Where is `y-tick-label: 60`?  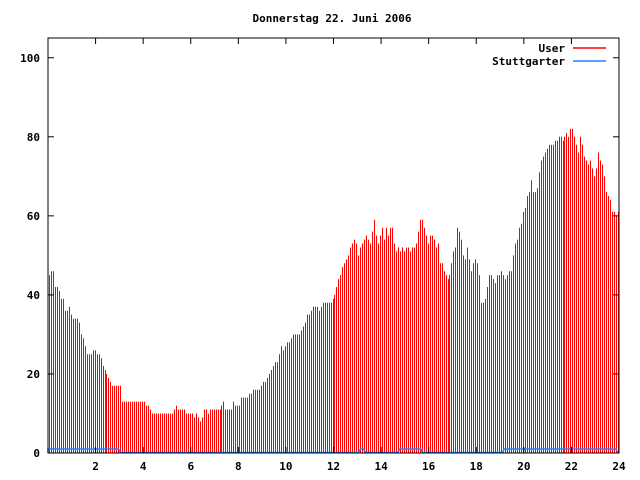
y-tick-label: 60 is located at coordinates (33, 216).